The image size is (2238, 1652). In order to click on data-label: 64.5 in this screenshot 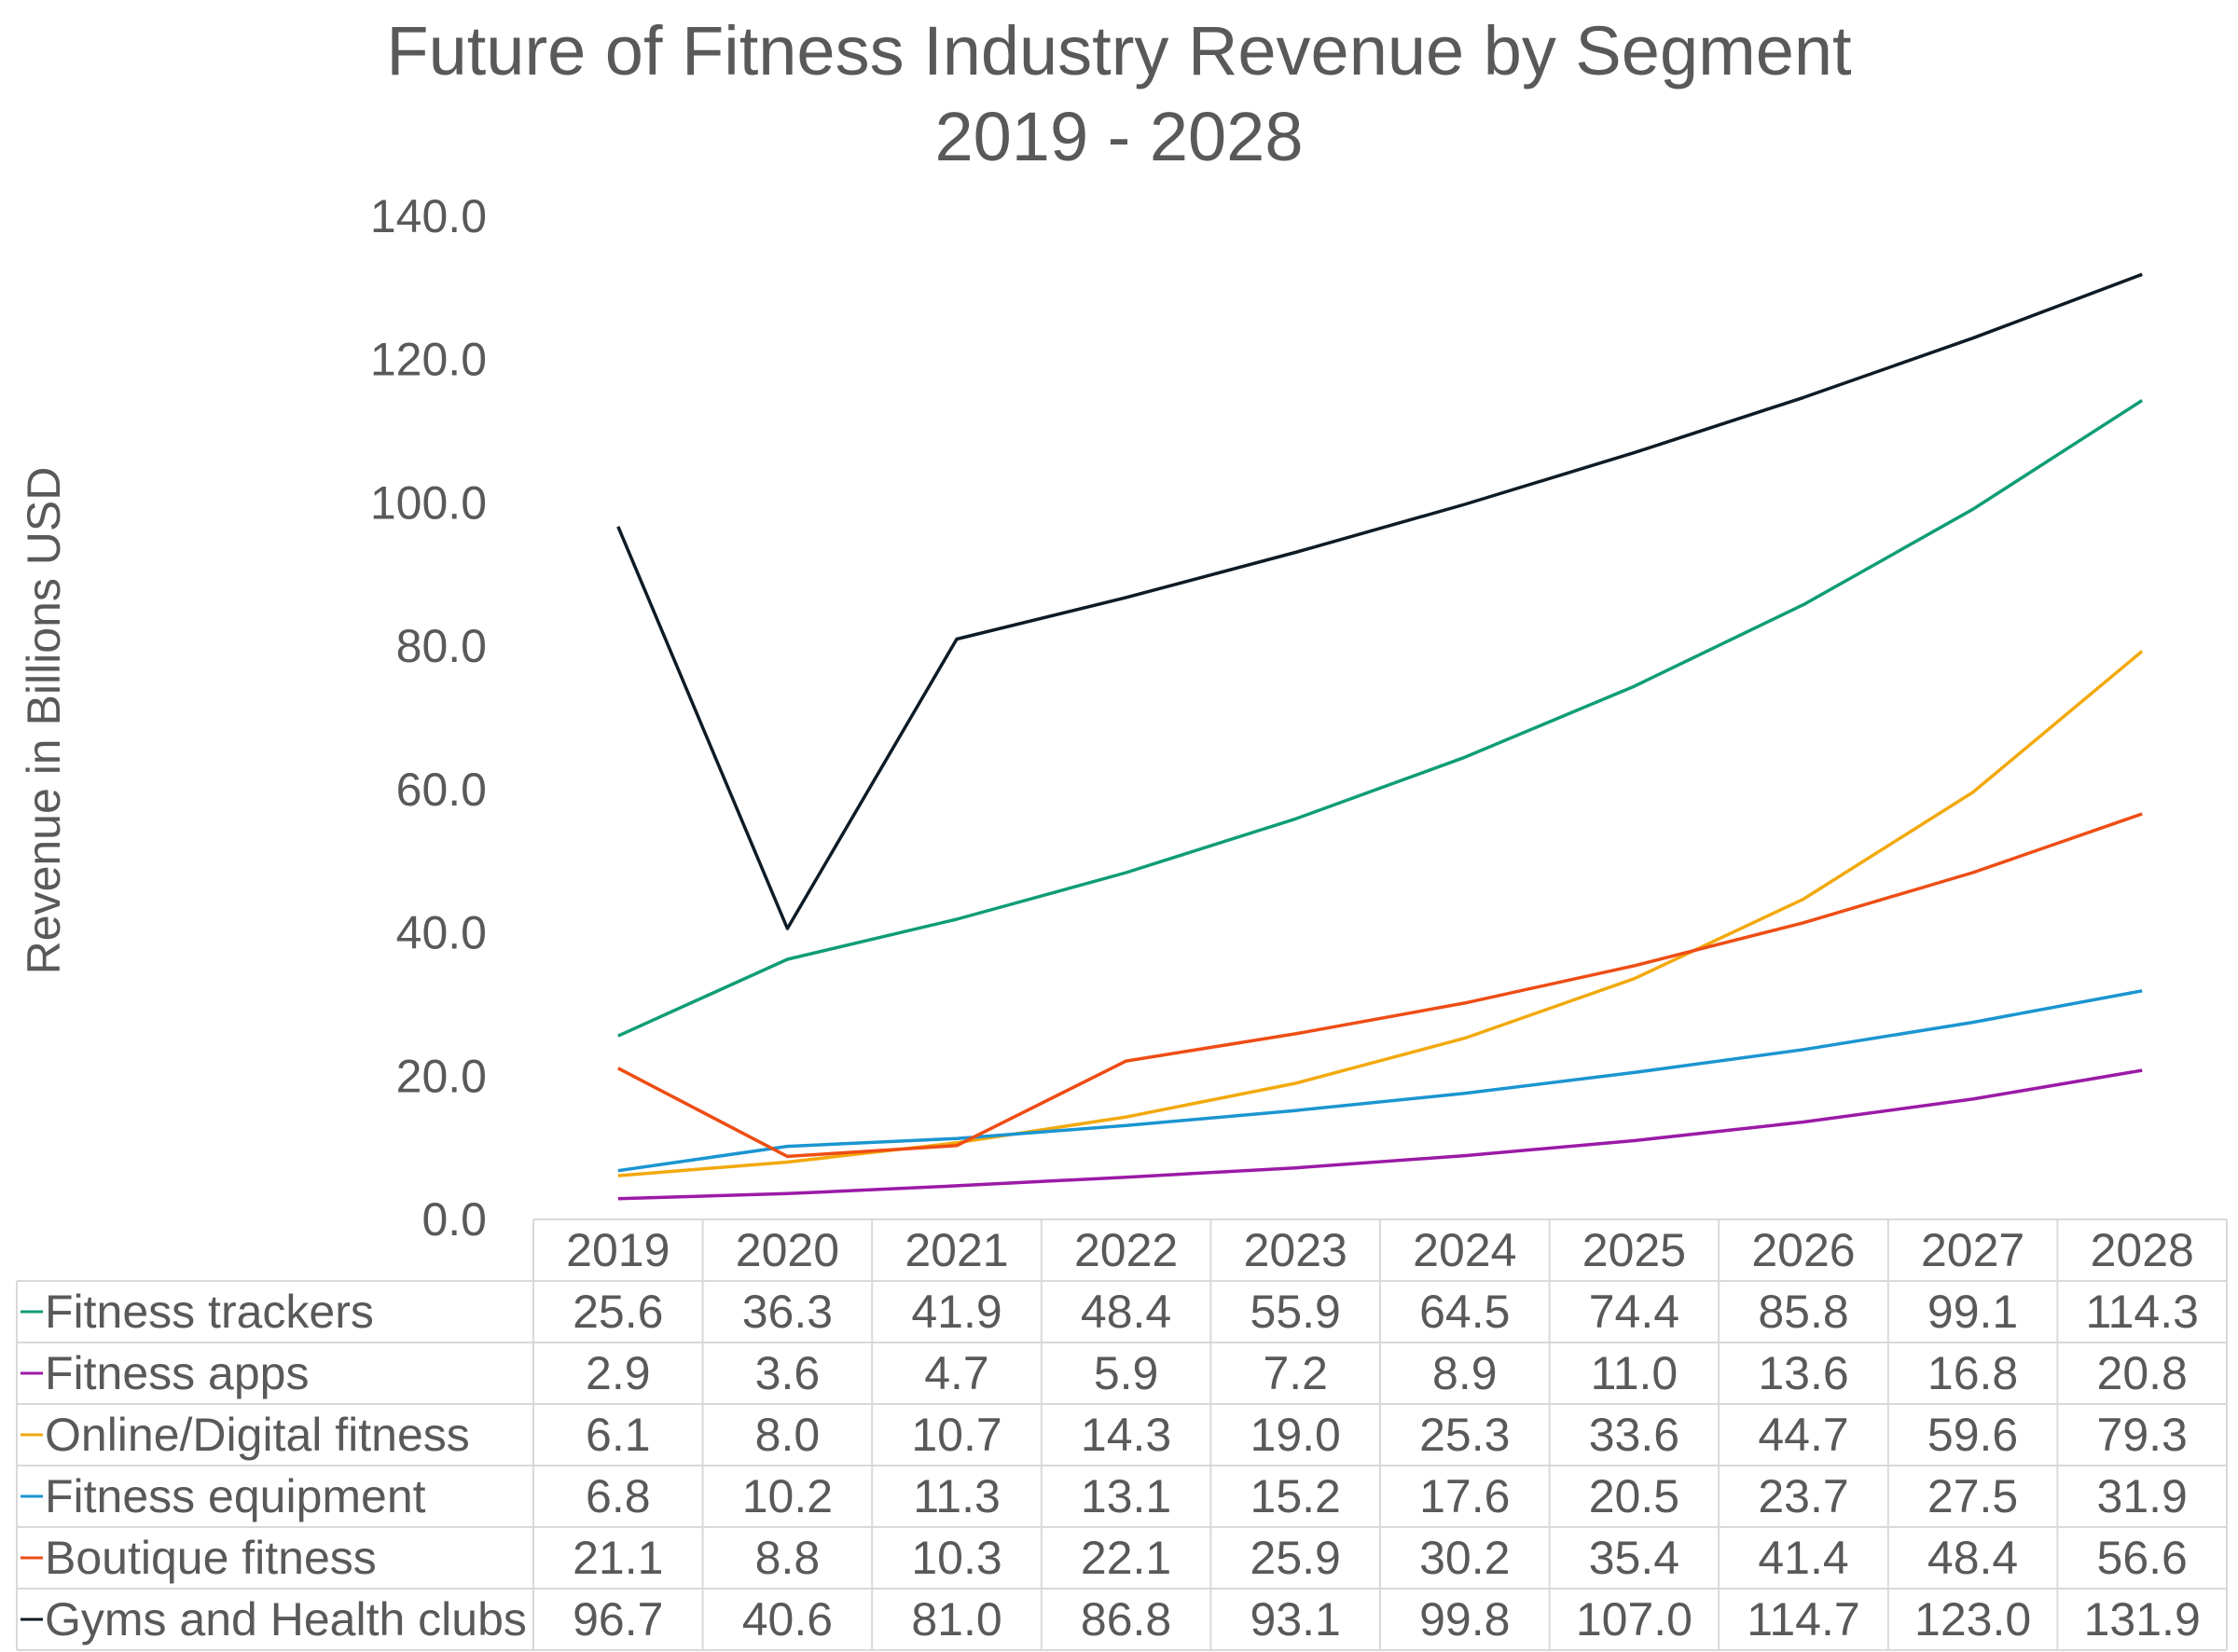, I will do `click(1464, 1312)`.